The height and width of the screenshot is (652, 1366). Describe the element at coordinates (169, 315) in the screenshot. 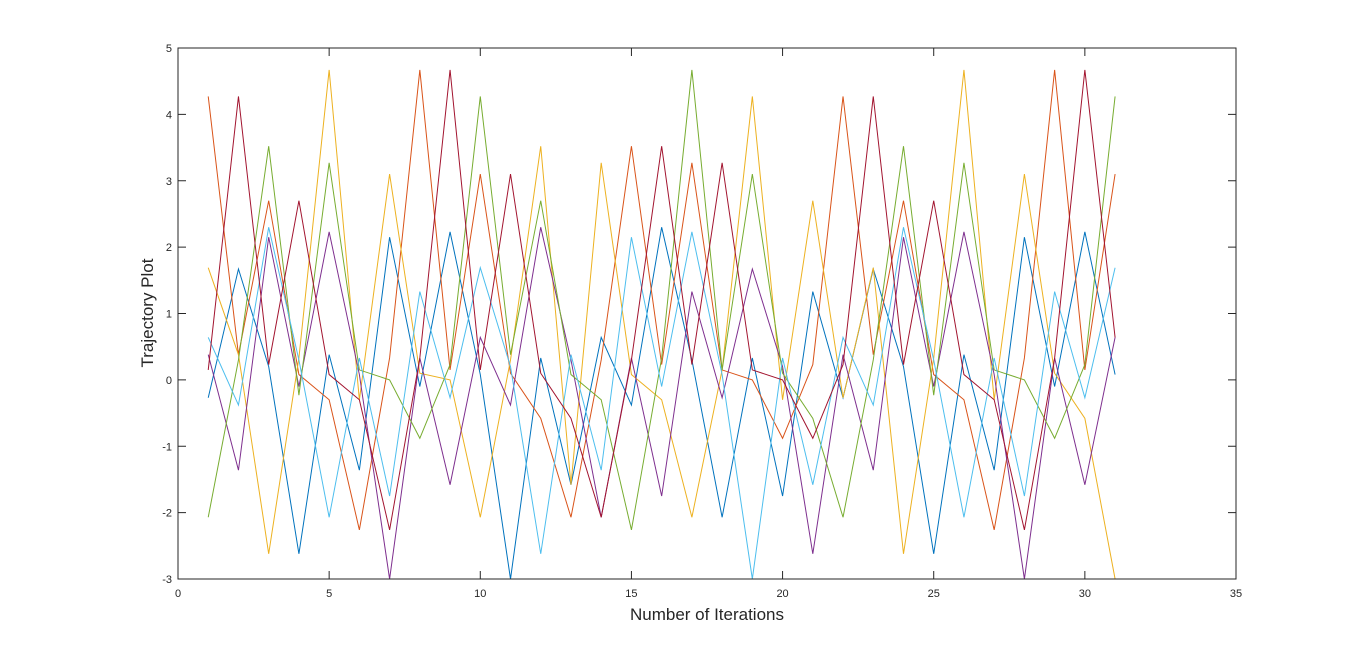

I see `y-tick-label: 1` at that location.